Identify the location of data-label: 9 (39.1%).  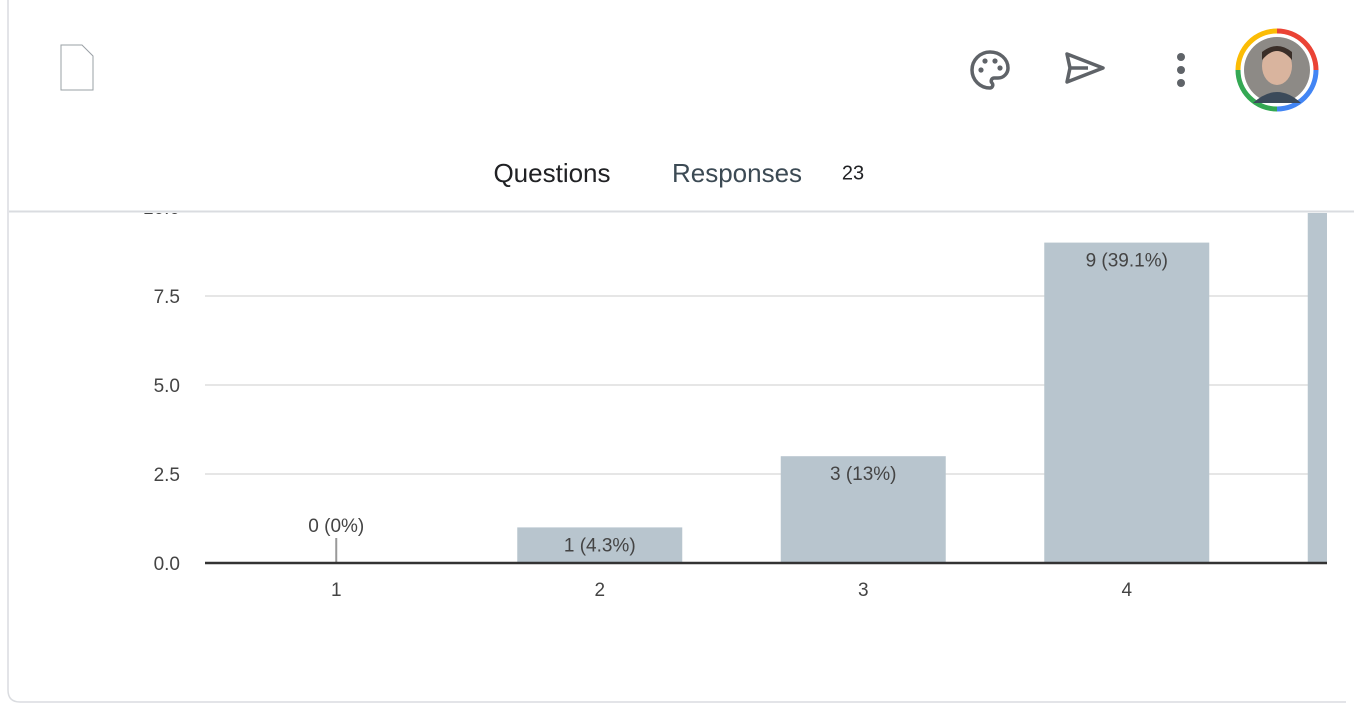
(1127, 261).